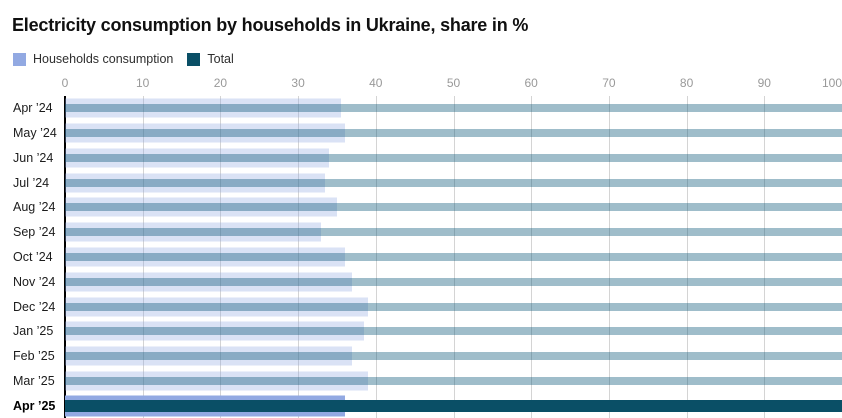 The width and height of the screenshot is (842, 418). I want to click on row-label: Apr ’24, so click(33, 108).